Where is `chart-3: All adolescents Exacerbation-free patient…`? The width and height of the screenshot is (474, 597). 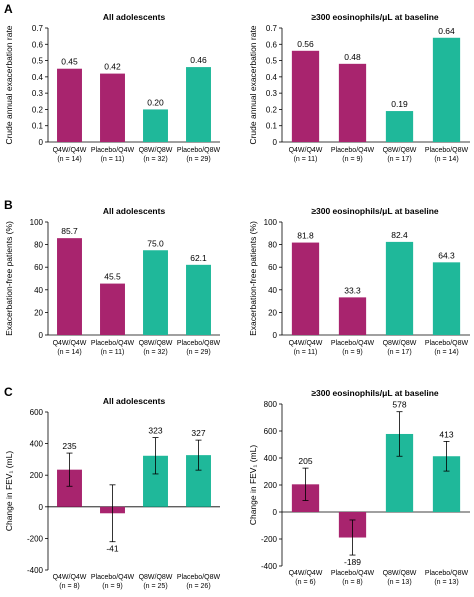 chart-3: All adolescents Exacerbation-free patient… is located at coordinates (112, 281).